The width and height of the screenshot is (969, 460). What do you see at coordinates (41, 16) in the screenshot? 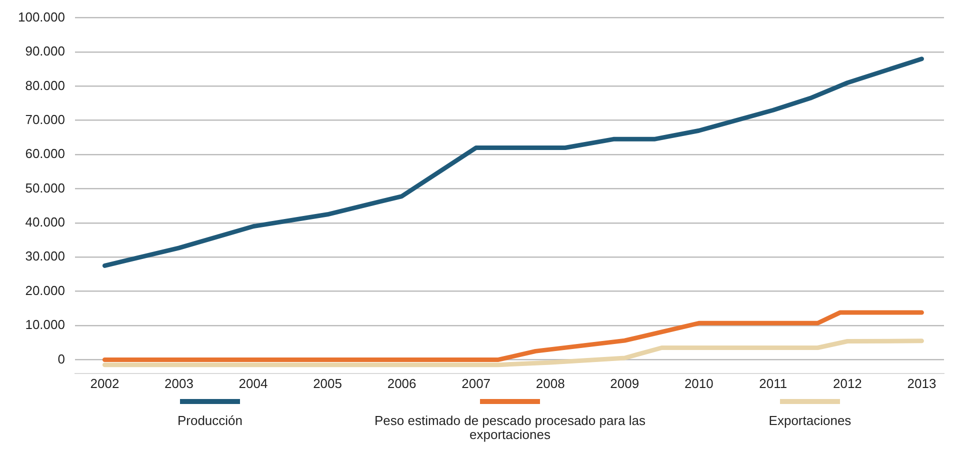
I see `y-tick-label: 100.000` at bounding box center [41, 16].